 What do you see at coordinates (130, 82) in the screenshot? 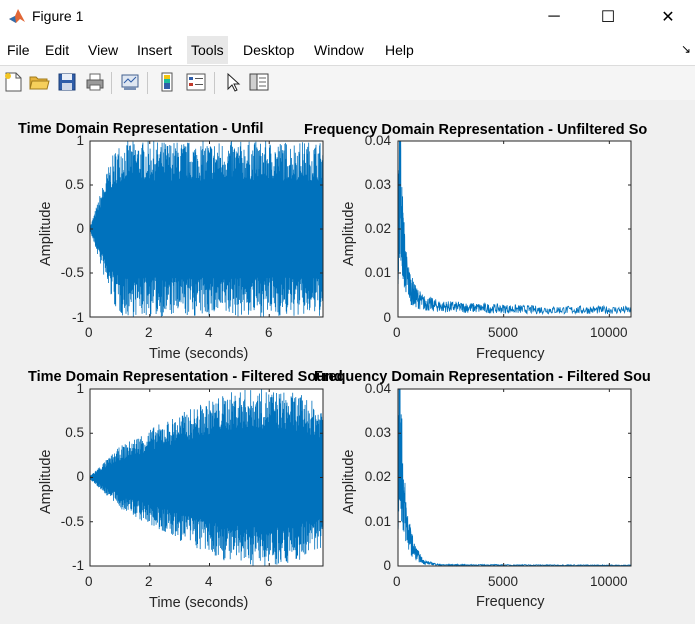
I see `link-plot-icon` at bounding box center [130, 82].